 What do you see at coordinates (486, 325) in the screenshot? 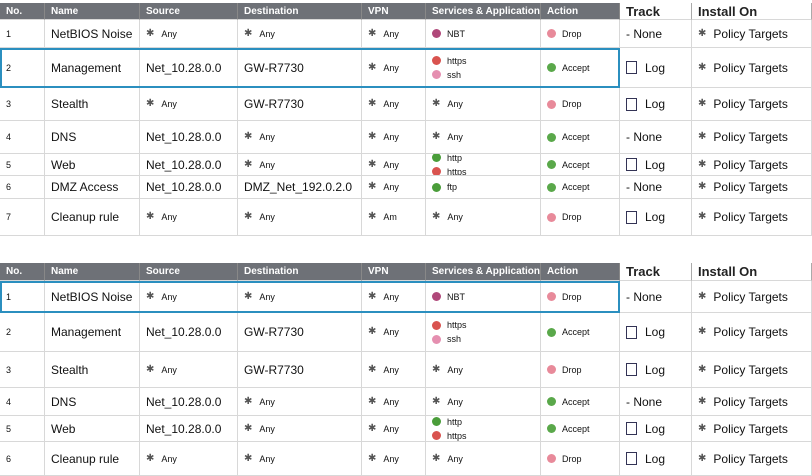
I see `service-item: https` at bounding box center [486, 325].